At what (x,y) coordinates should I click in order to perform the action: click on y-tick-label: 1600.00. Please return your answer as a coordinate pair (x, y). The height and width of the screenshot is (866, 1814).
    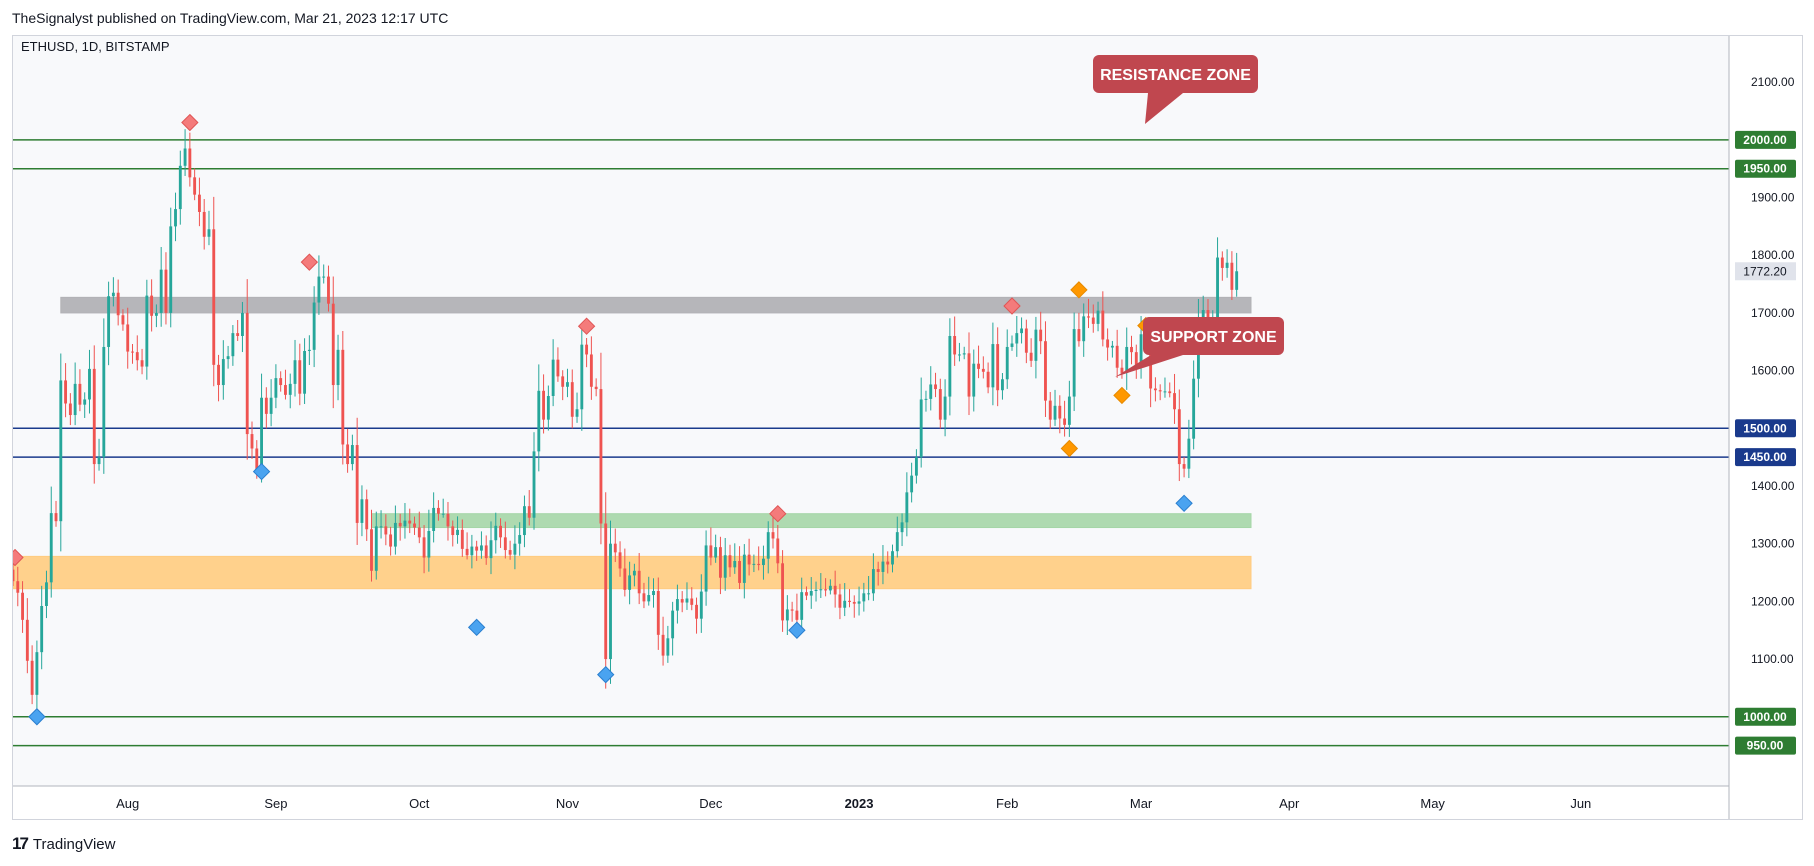
    Looking at the image, I should click on (1773, 371).